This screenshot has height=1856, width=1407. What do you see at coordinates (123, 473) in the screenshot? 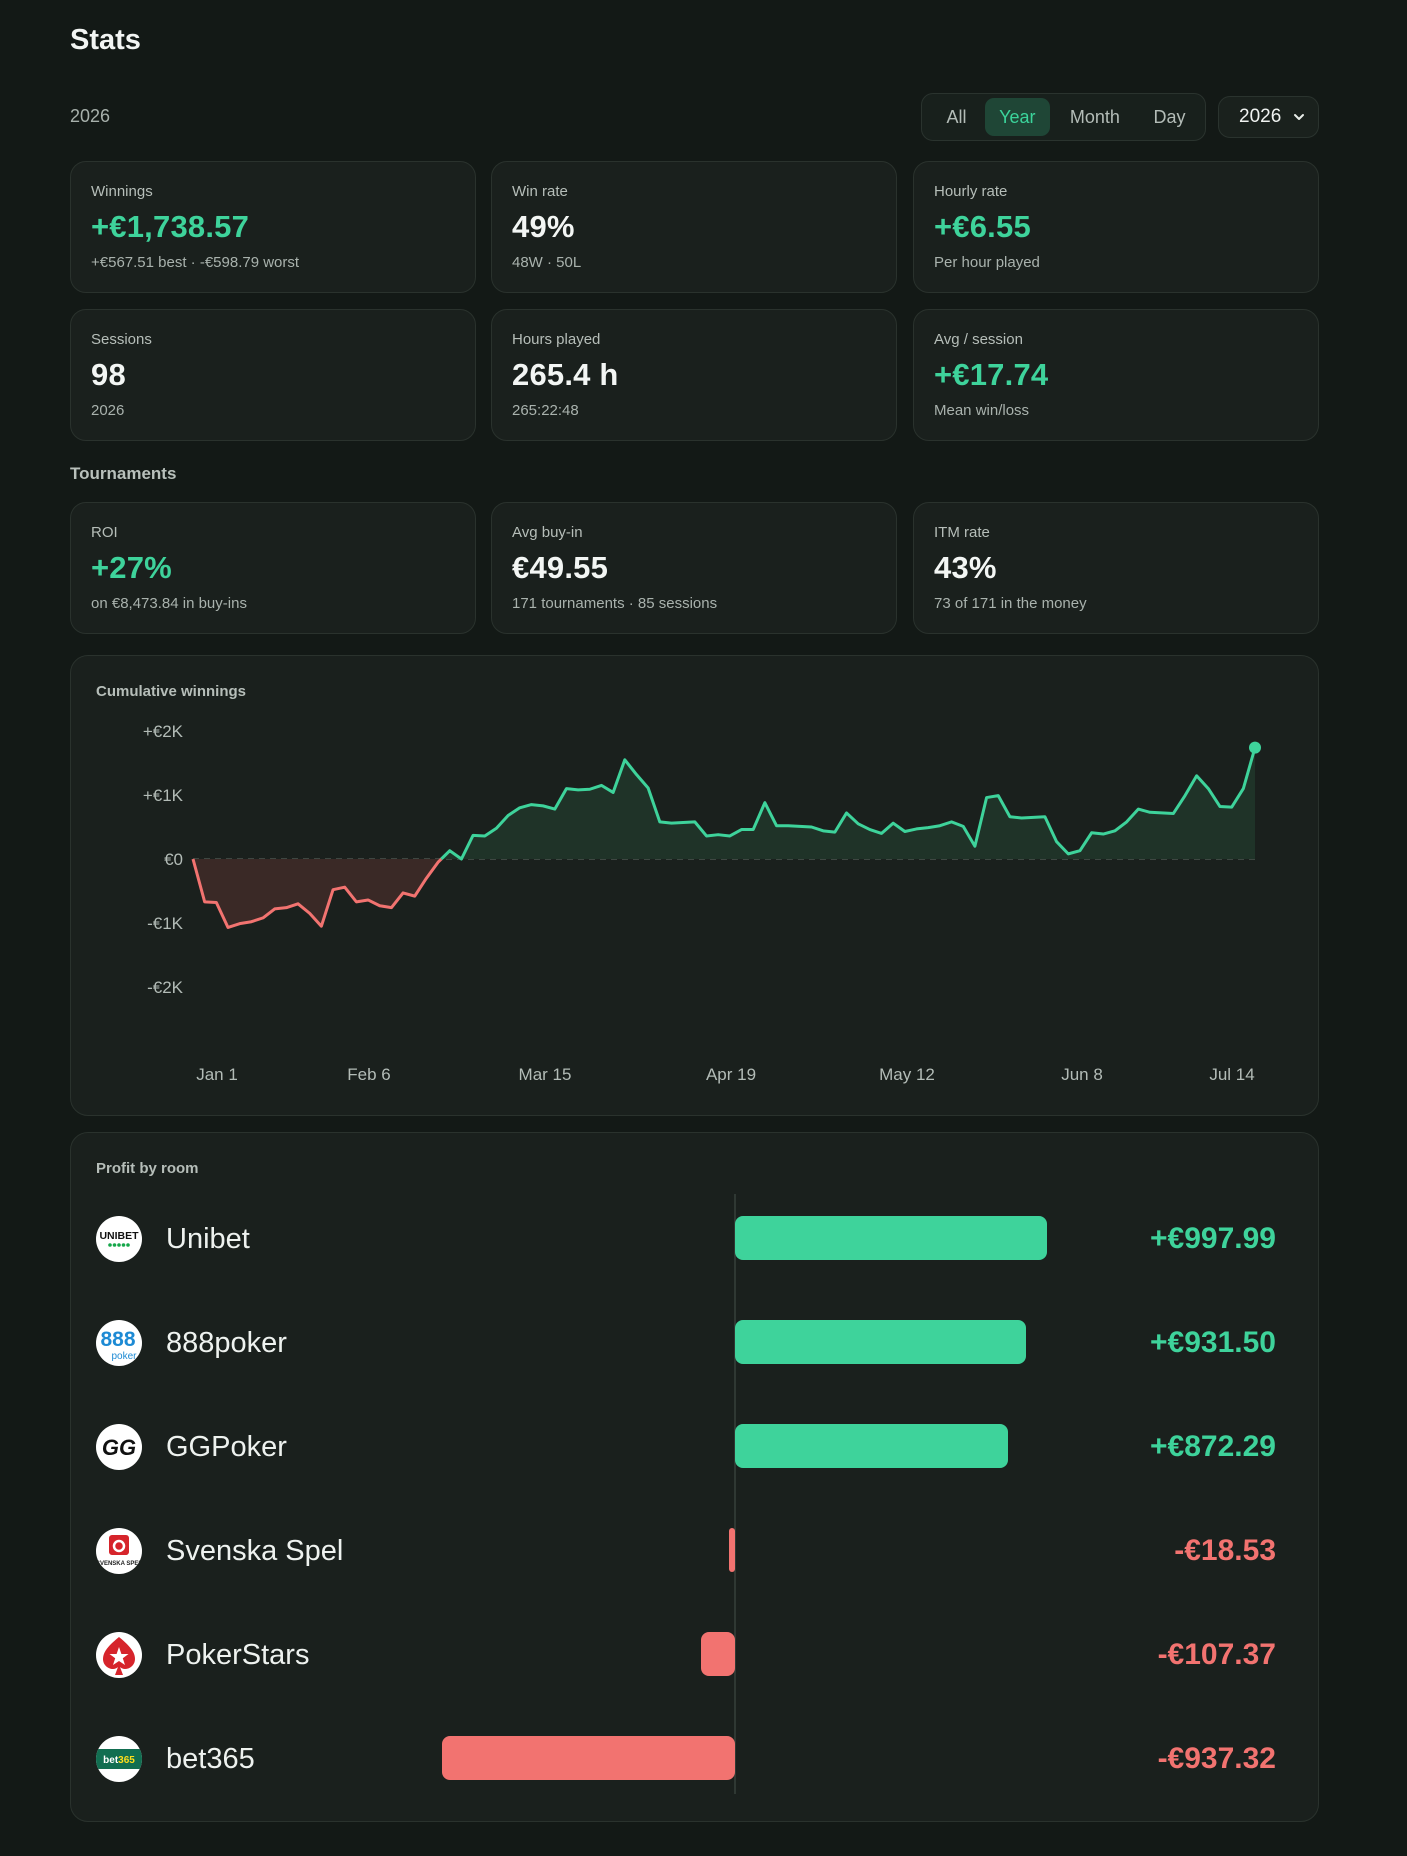
I see `tournaments-section-label: Tournaments` at bounding box center [123, 473].